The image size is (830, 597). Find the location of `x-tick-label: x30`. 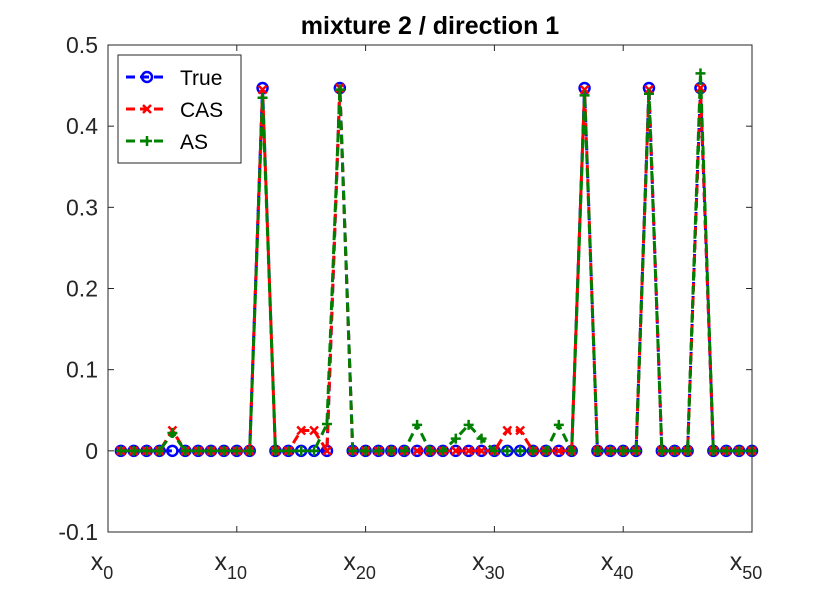

x-tick-label: x30 is located at coordinates (488, 565).